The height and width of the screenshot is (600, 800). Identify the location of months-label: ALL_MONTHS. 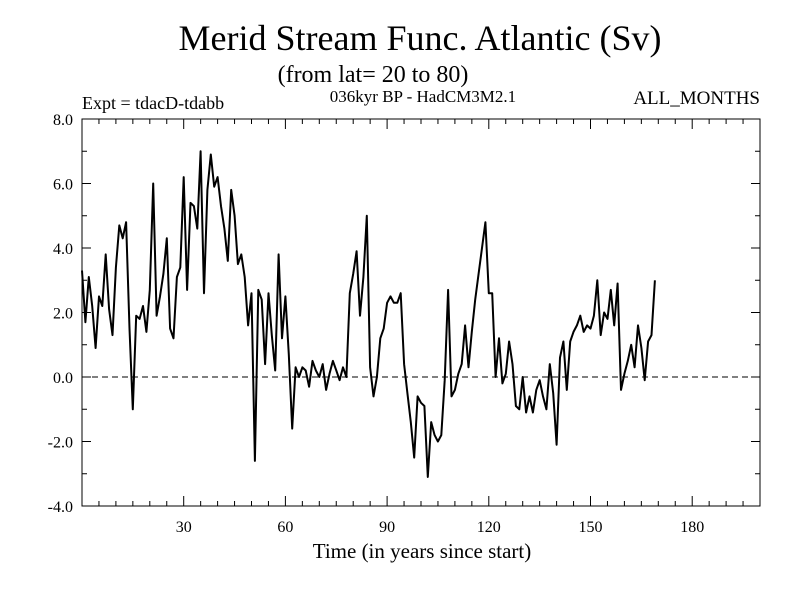
(696, 98).